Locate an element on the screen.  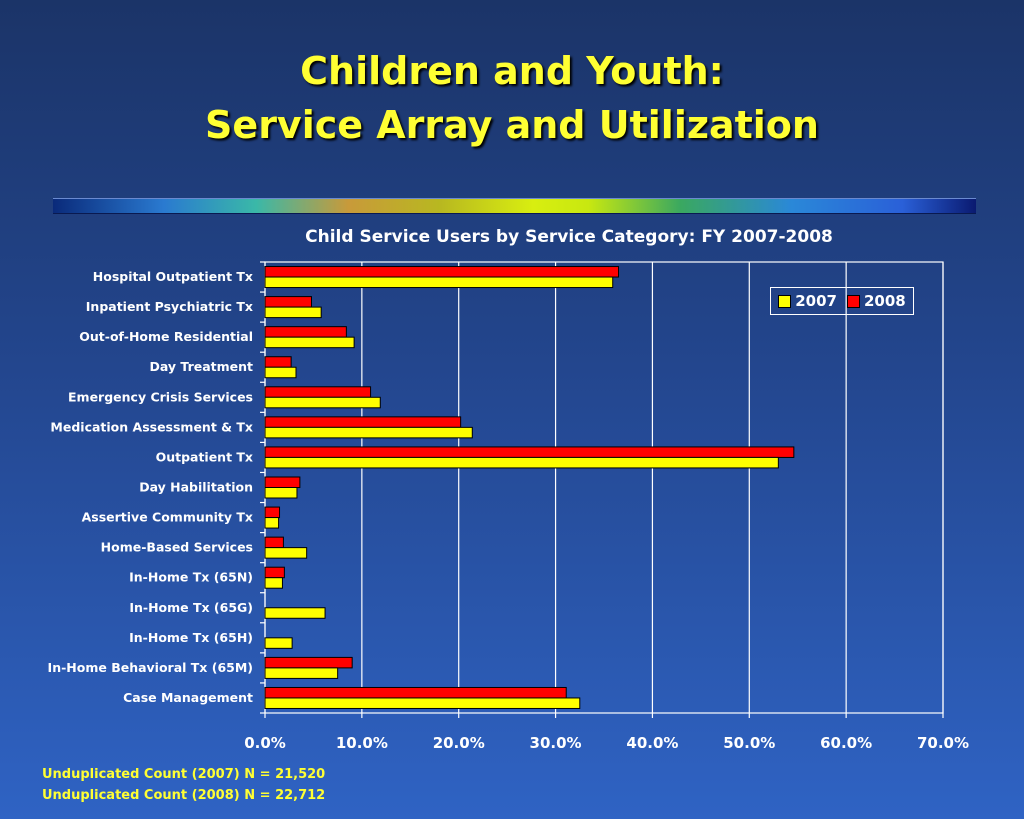
slide-title-line2: Service Array and Utilization is located at coordinates (512, 125).